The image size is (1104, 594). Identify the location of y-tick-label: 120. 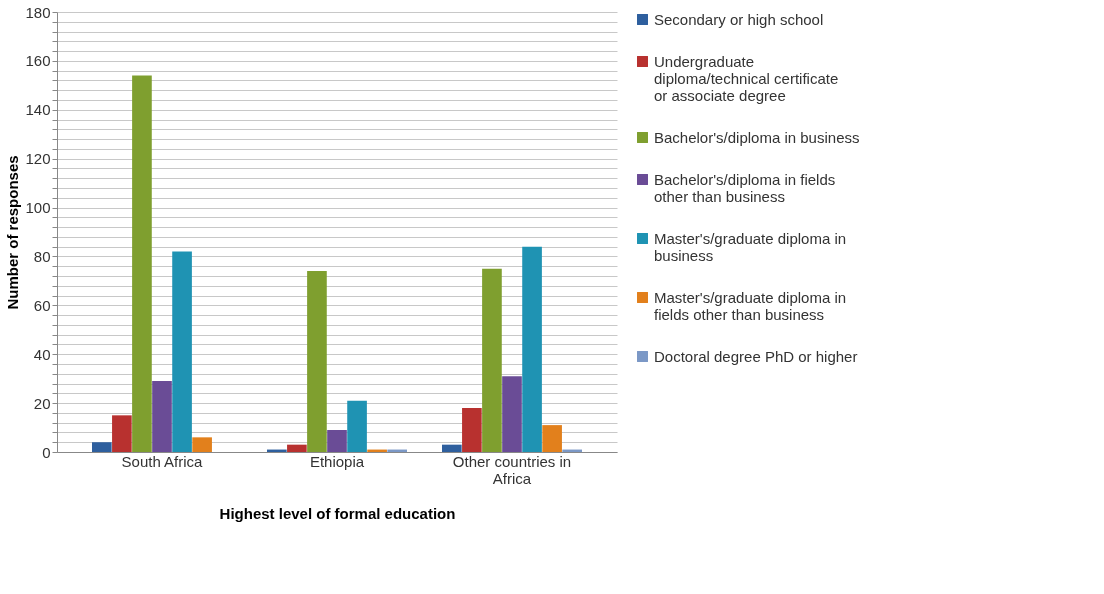
(38, 159).